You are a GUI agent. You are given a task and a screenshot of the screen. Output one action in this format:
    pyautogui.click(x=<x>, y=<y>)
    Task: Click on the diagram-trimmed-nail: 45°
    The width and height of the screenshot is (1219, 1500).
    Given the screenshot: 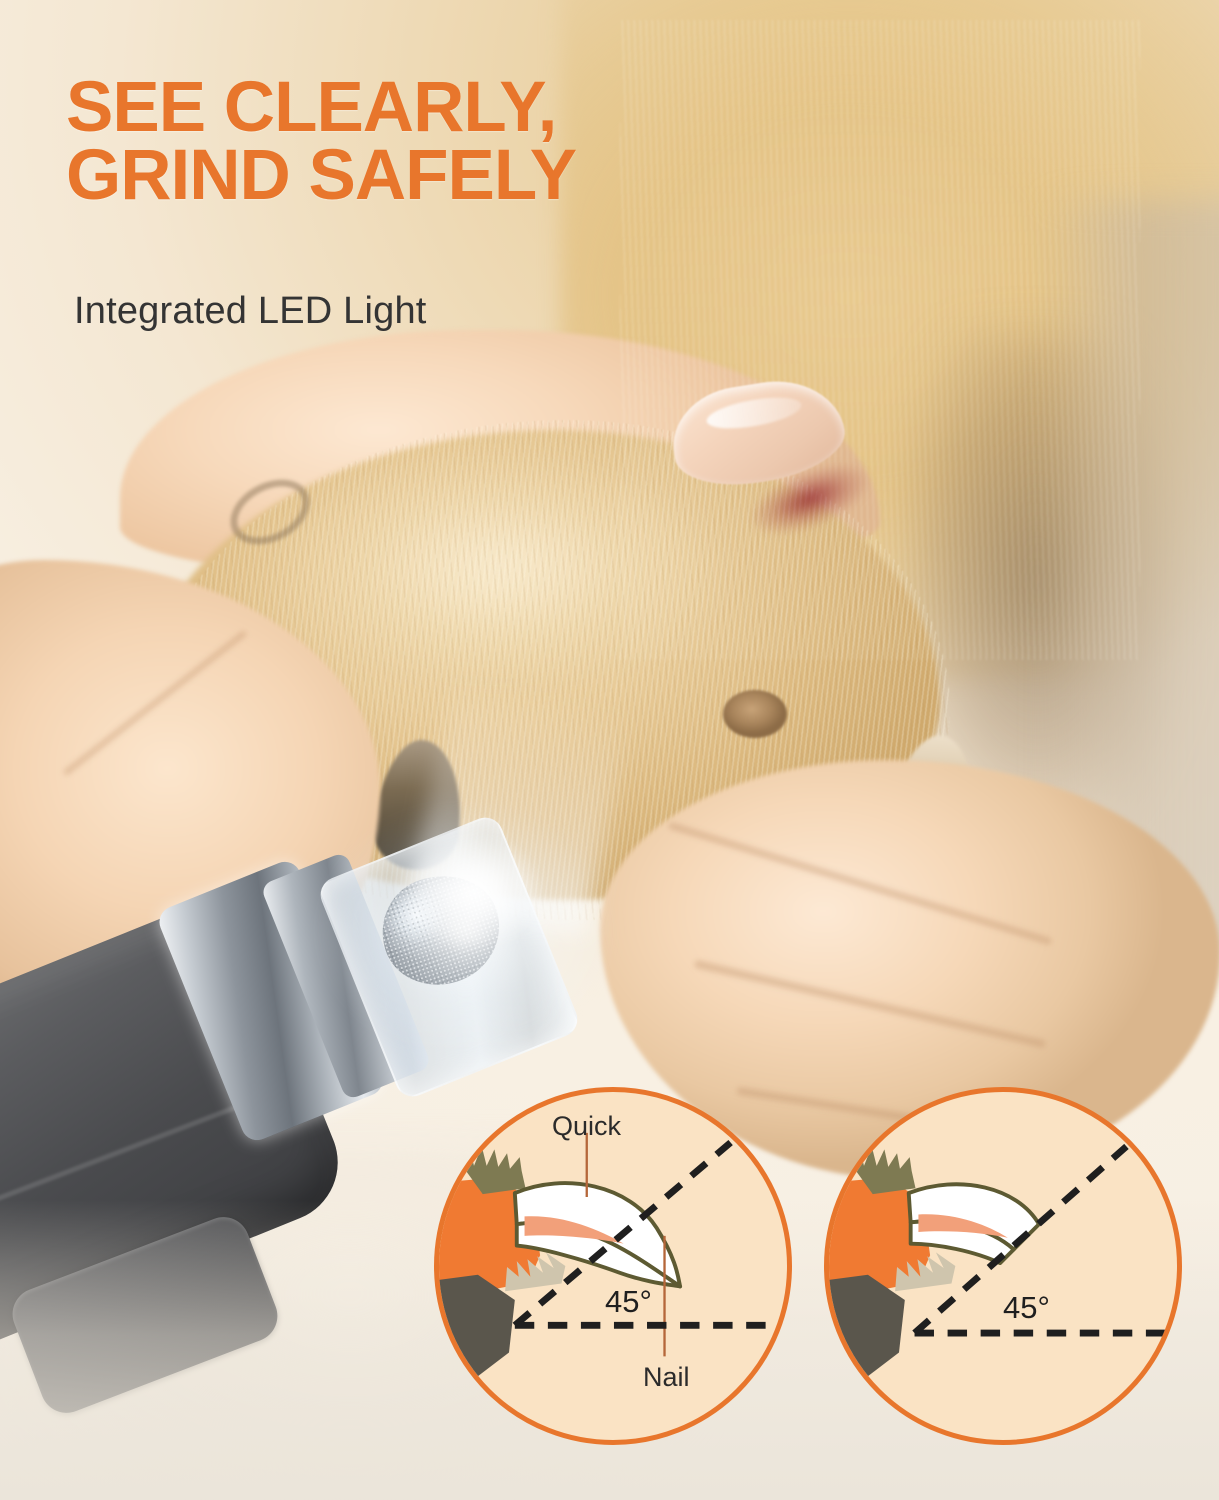 What is the action you would take?
    pyautogui.click(x=1003, y=1266)
    